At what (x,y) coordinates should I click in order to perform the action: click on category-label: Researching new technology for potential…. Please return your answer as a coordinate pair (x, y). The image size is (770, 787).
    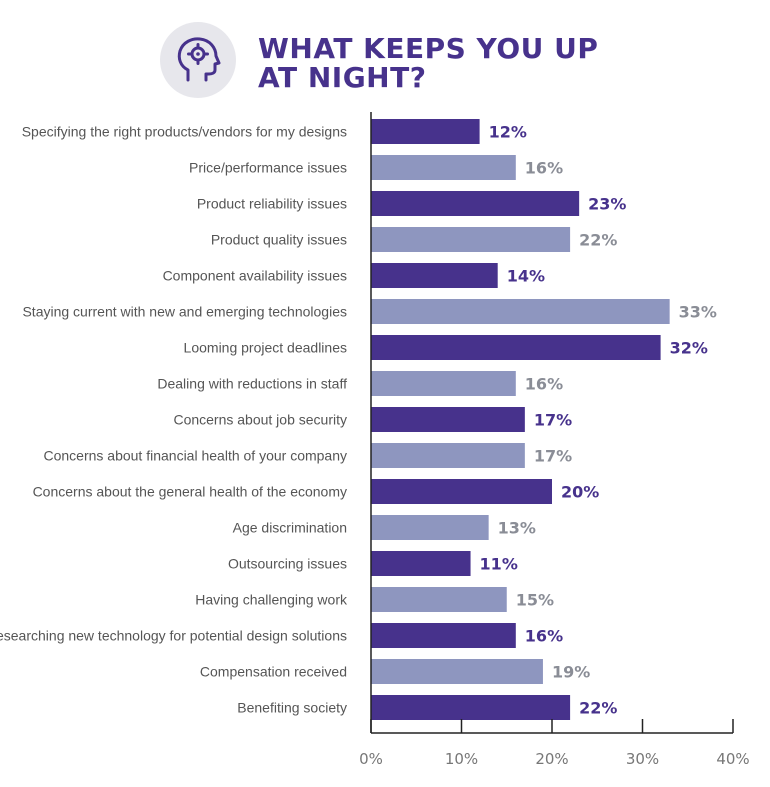
    Looking at the image, I should click on (173, 636).